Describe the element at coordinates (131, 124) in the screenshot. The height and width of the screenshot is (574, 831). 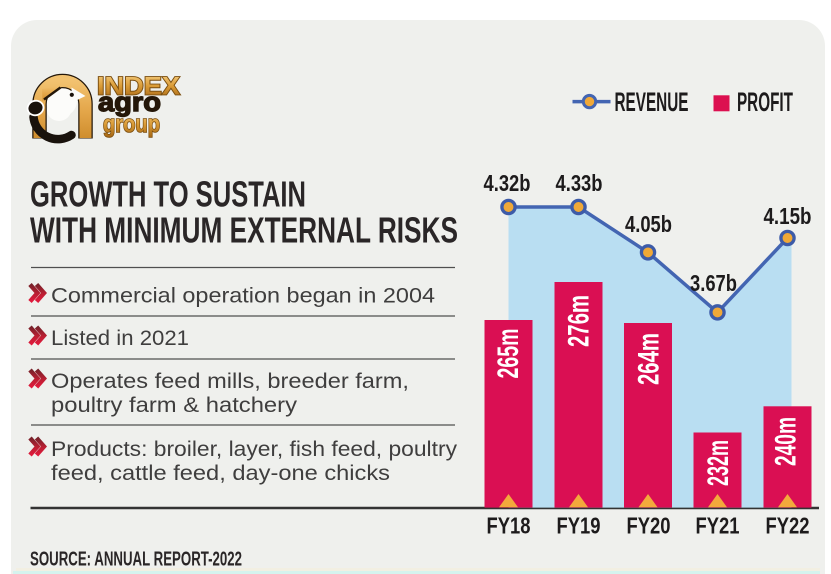
I see `svg-text: group` at that location.